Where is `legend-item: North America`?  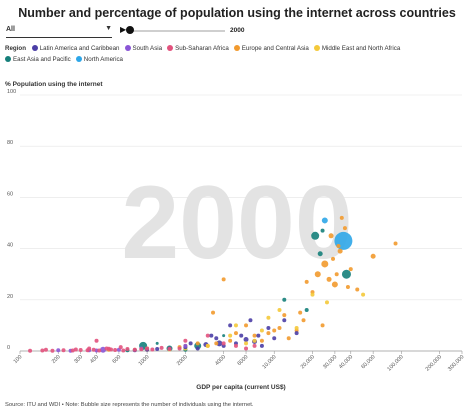 legend-item: North America is located at coordinates (99, 59).